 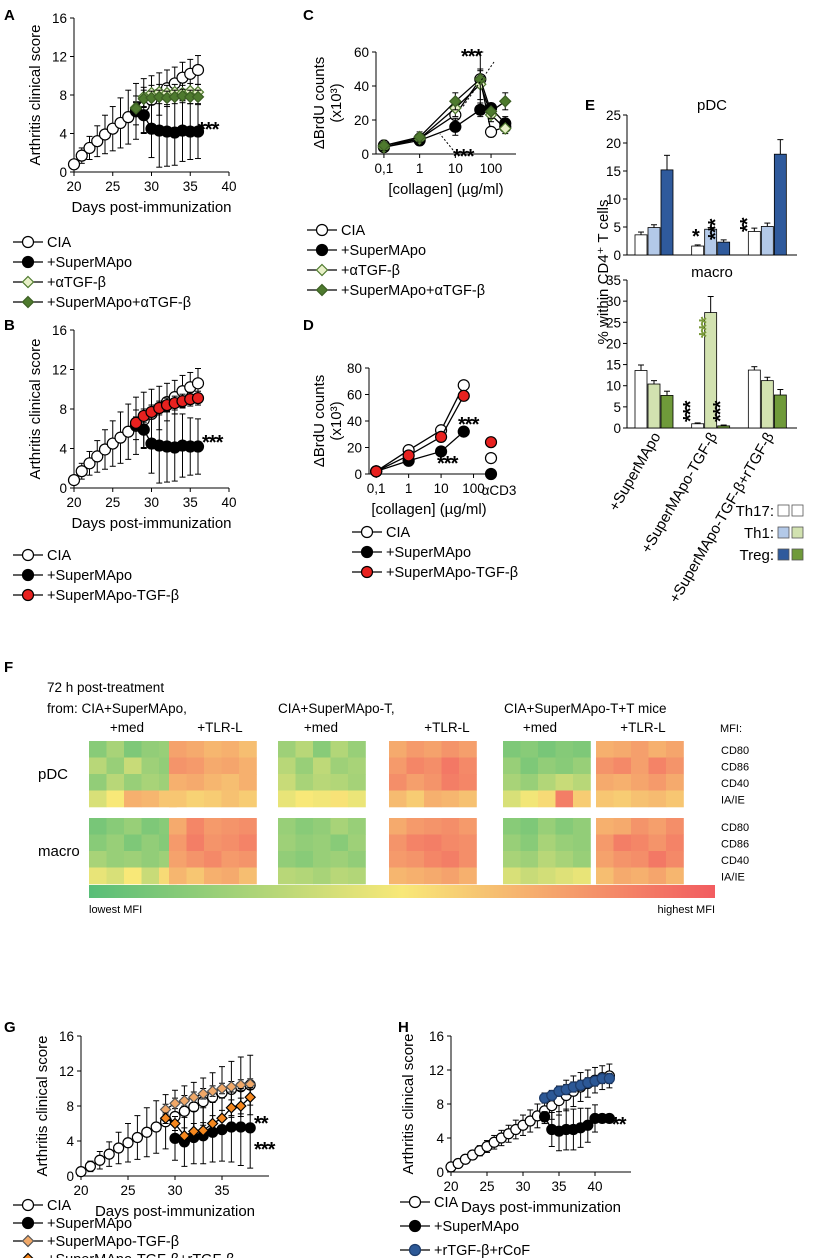 What do you see at coordinates (770, 533) in the screenshot?
I see `legend-e: Th17: Th1: Treg:` at bounding box center [770, 533].